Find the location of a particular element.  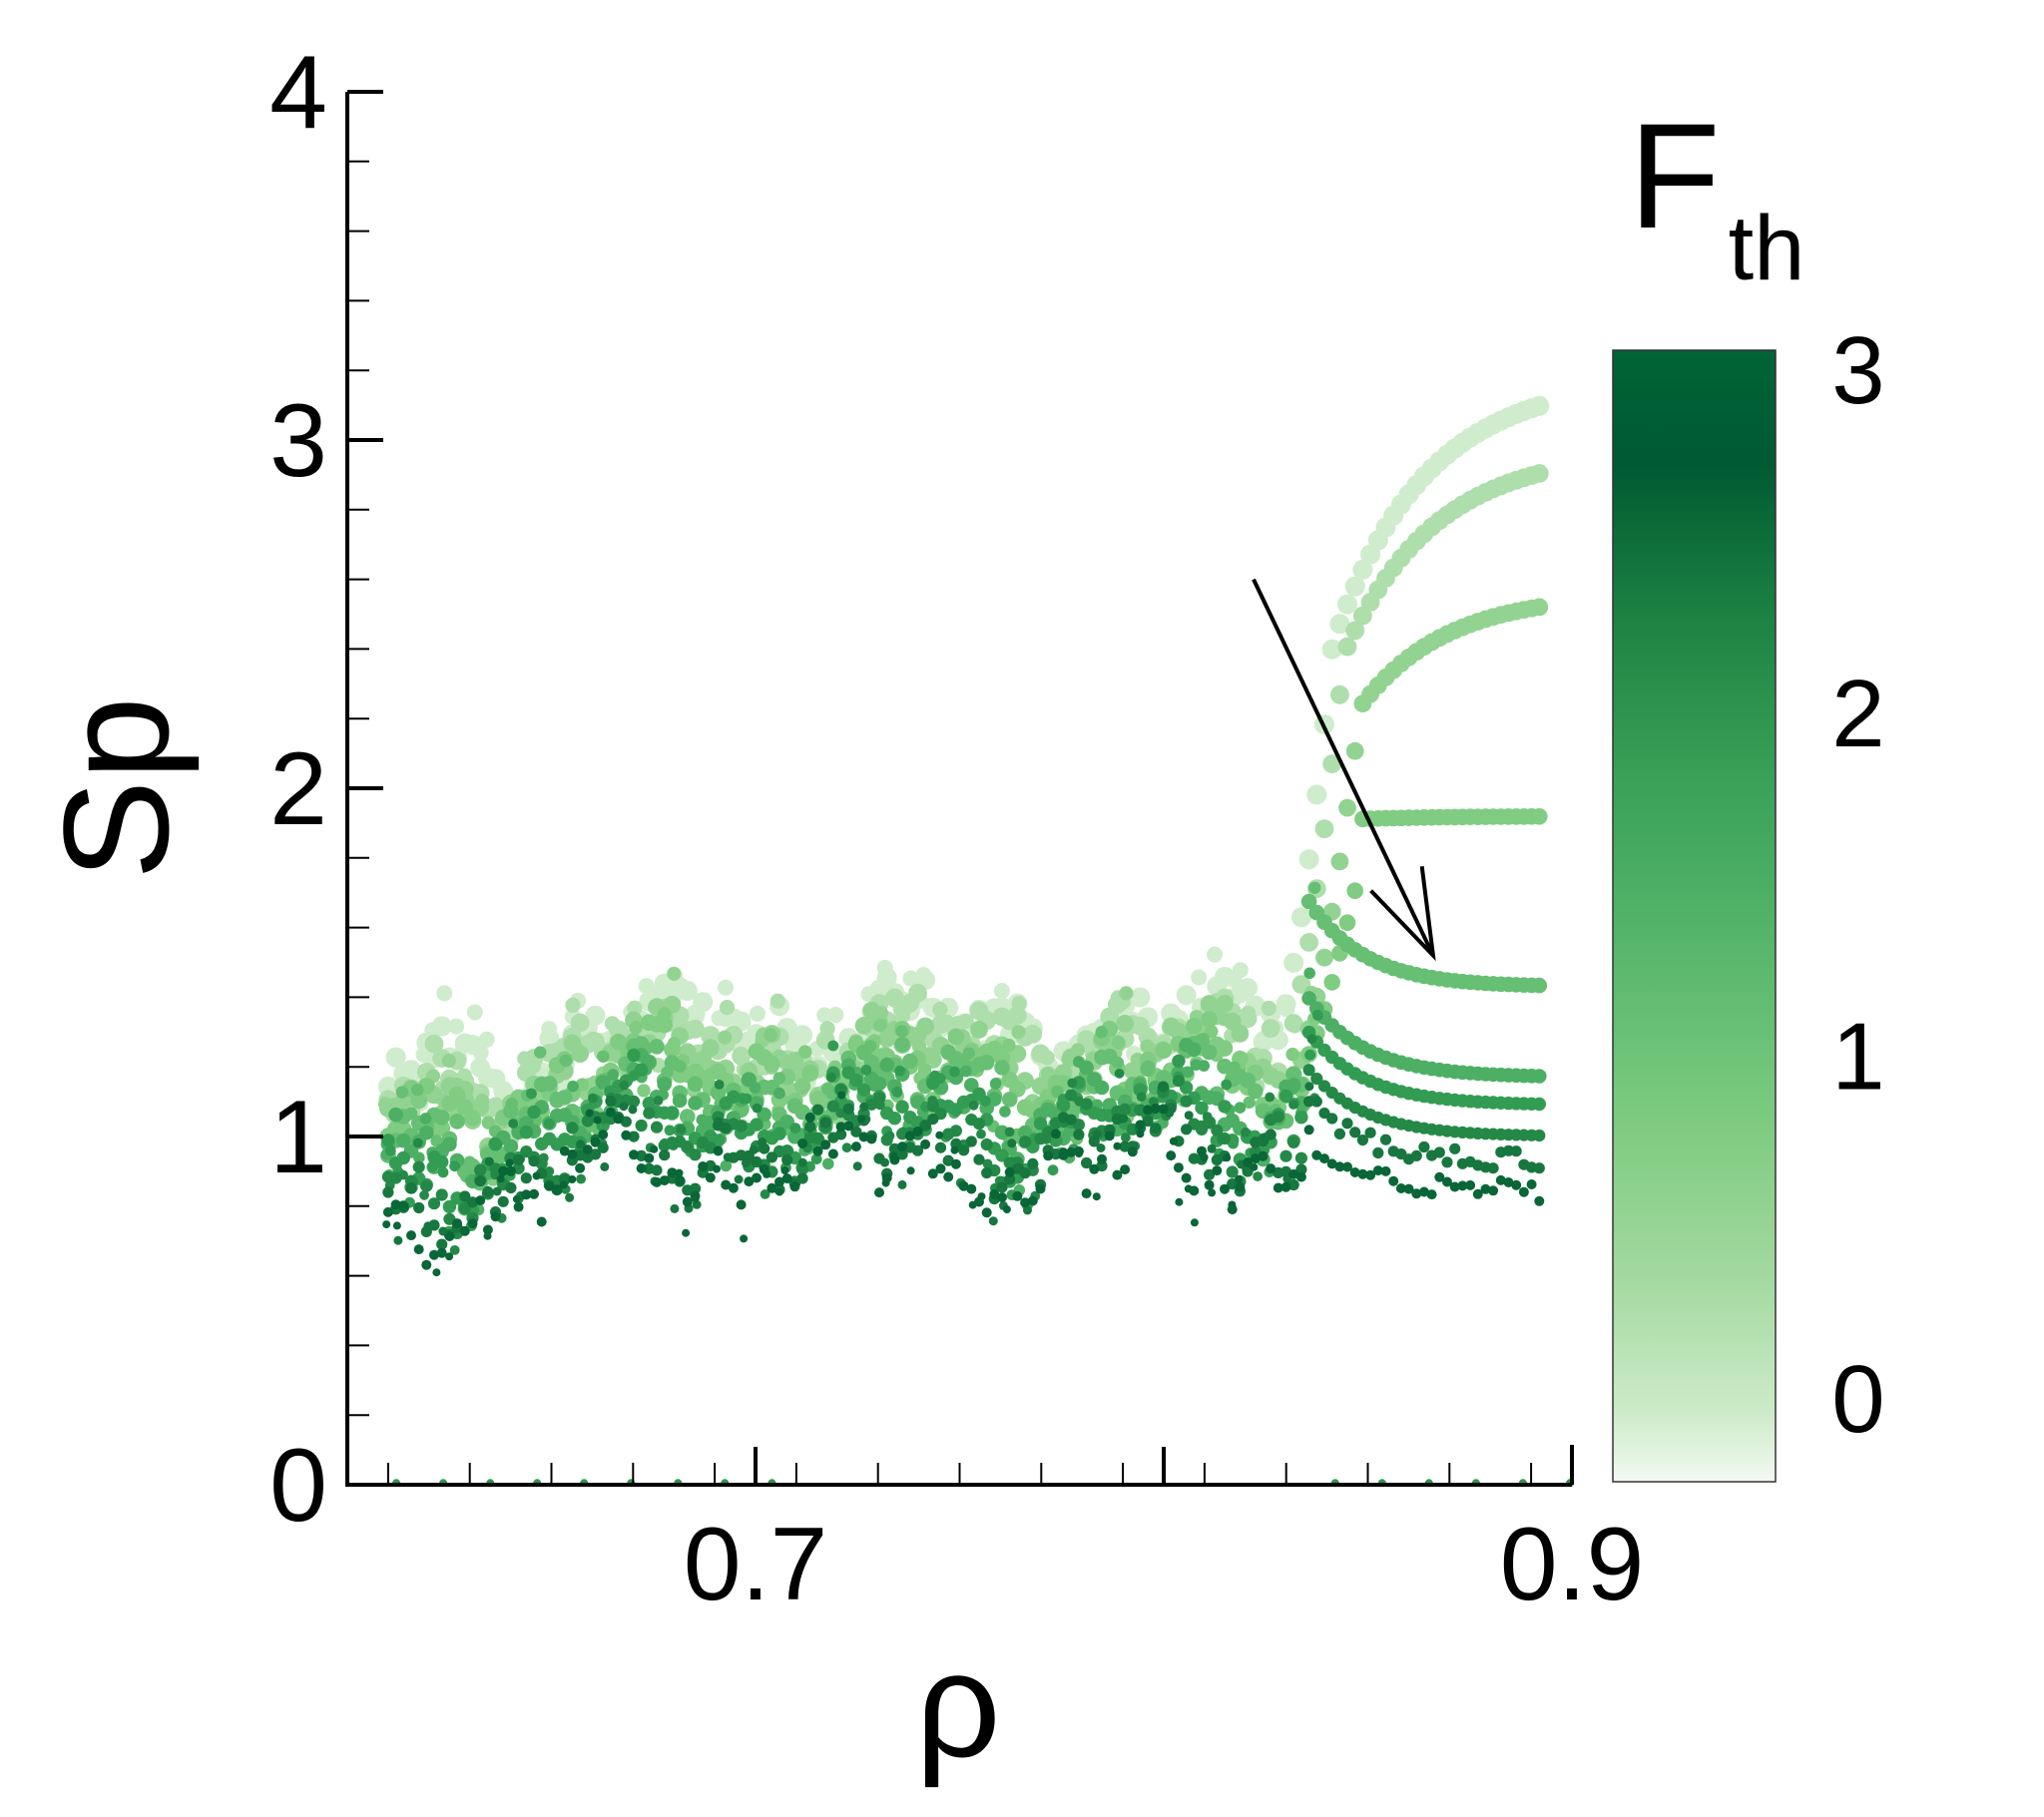

colorbar-title: Fth is located at coordinates (1716, 195).